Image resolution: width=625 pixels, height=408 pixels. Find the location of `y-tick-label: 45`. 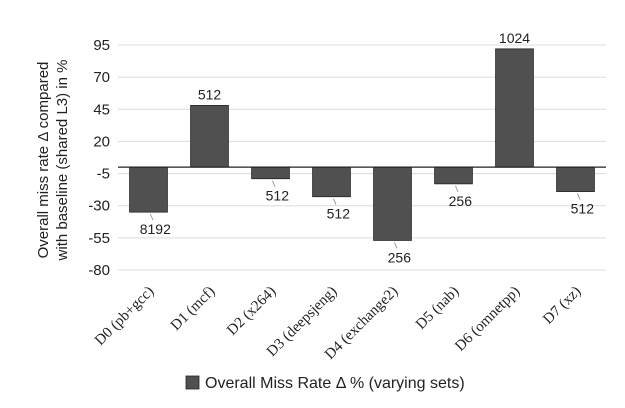

y-tick-label: 45 is located at coordinates (101, 109).